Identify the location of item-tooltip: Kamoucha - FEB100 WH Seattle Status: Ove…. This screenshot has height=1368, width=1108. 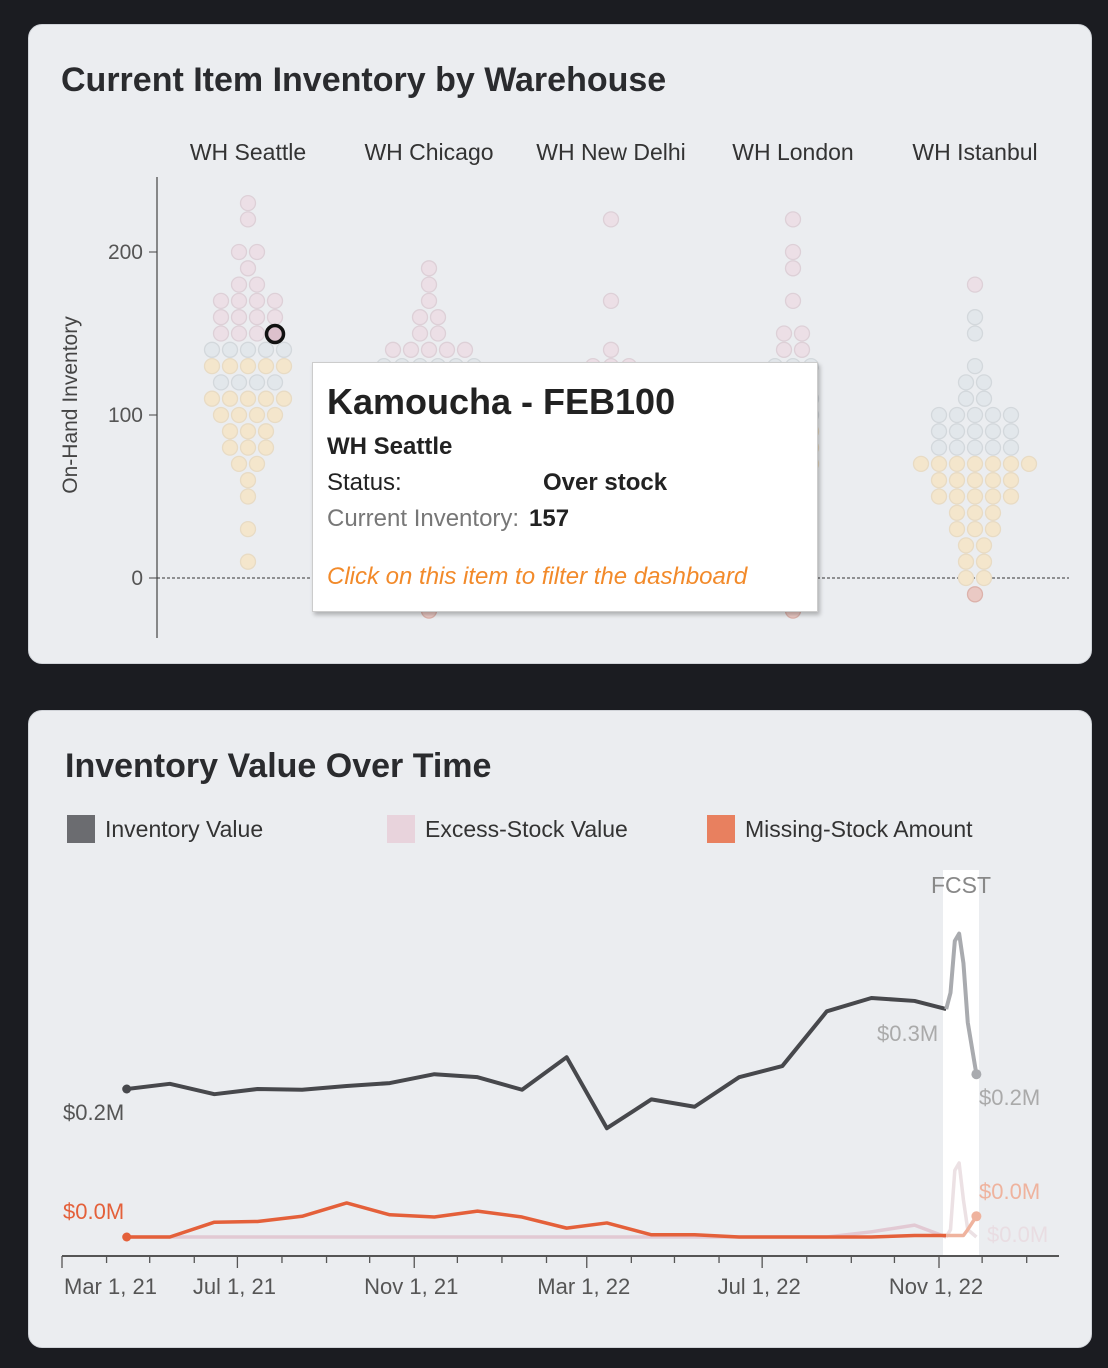
(565, 487).